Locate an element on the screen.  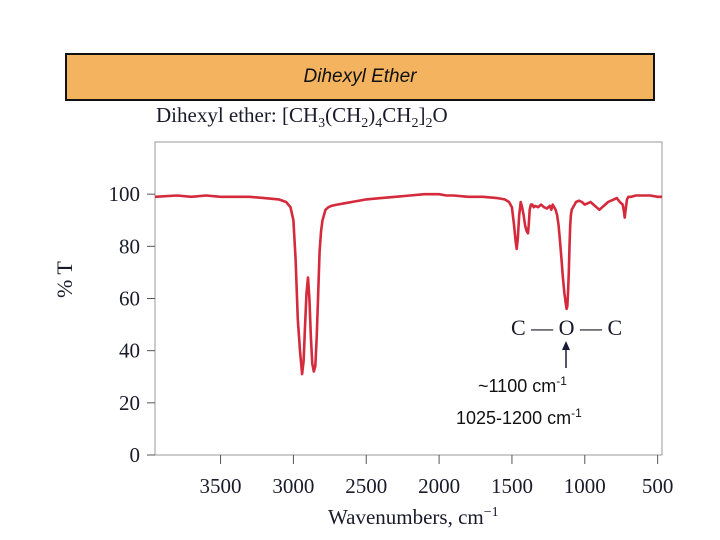
banner-title: Dihexyl Ether is located at coordinates (360, 76).